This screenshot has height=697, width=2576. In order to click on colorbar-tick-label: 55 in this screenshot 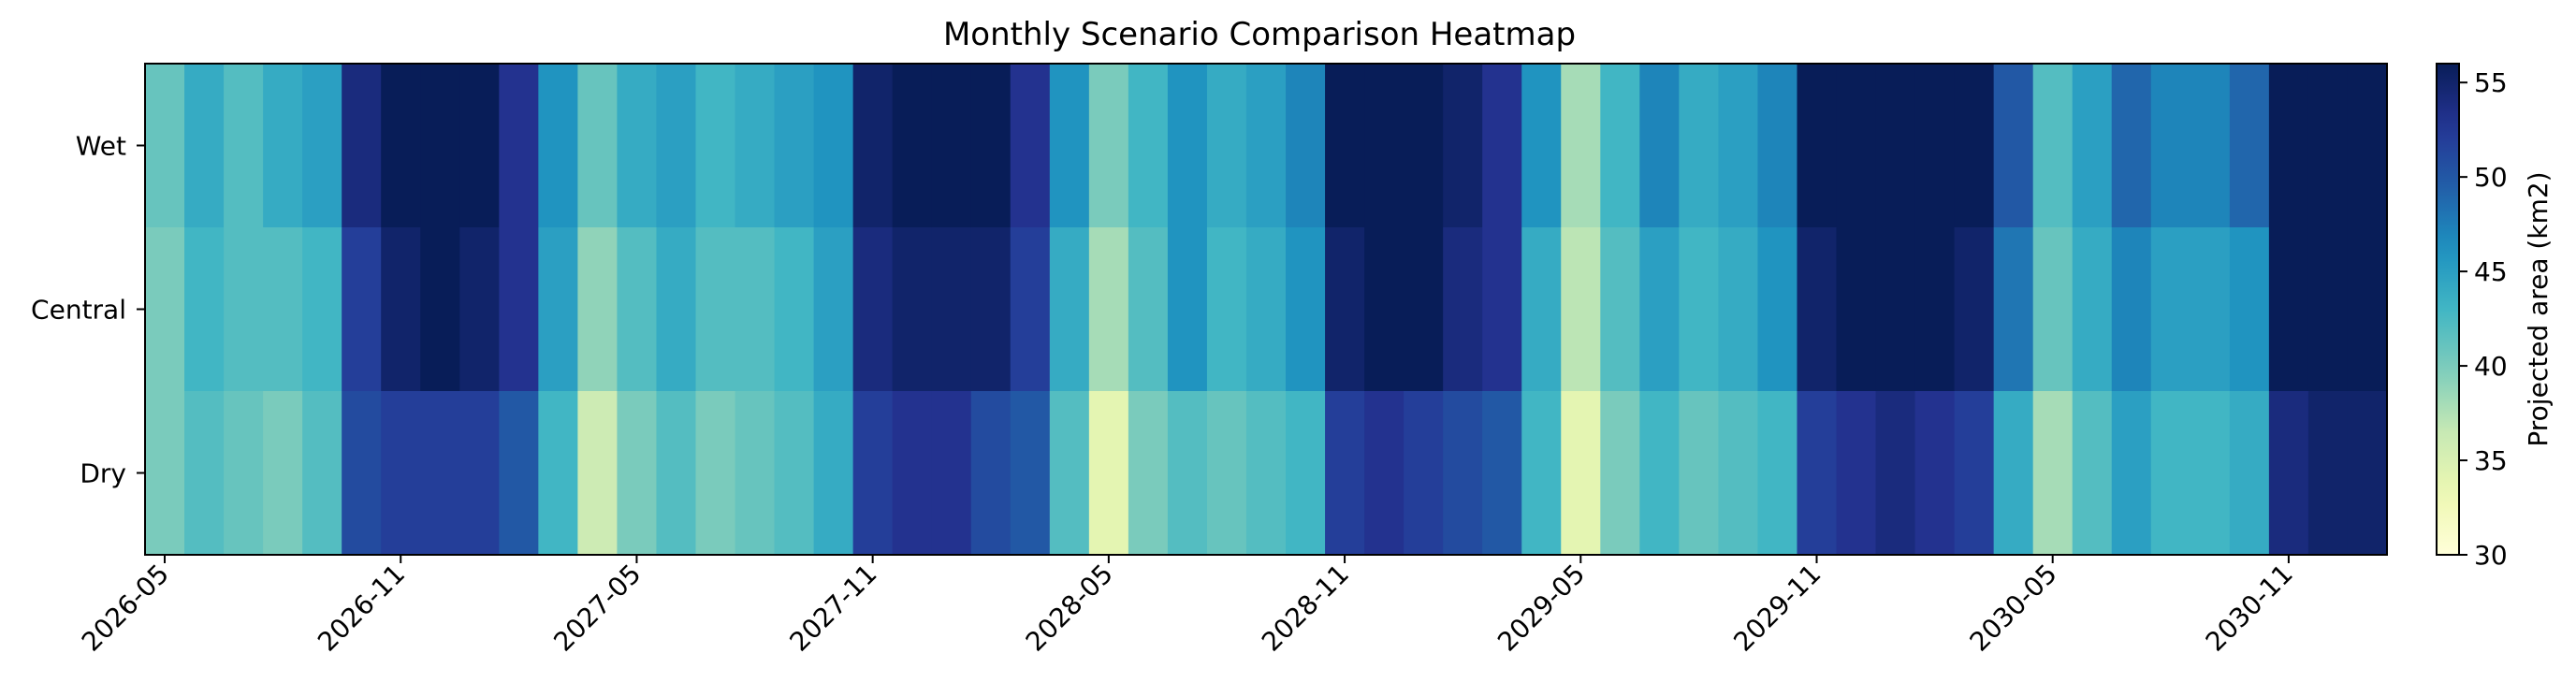, I will do `click(2491, 83)`.